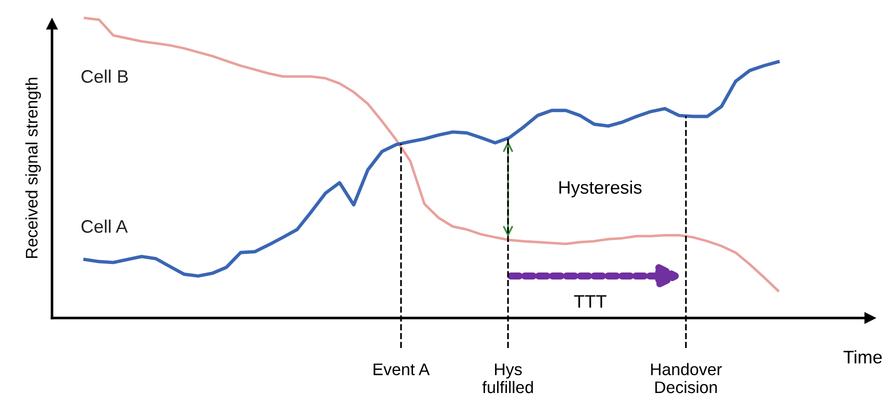  I want to click on annotation: Hysteresis, so click(600, 189).